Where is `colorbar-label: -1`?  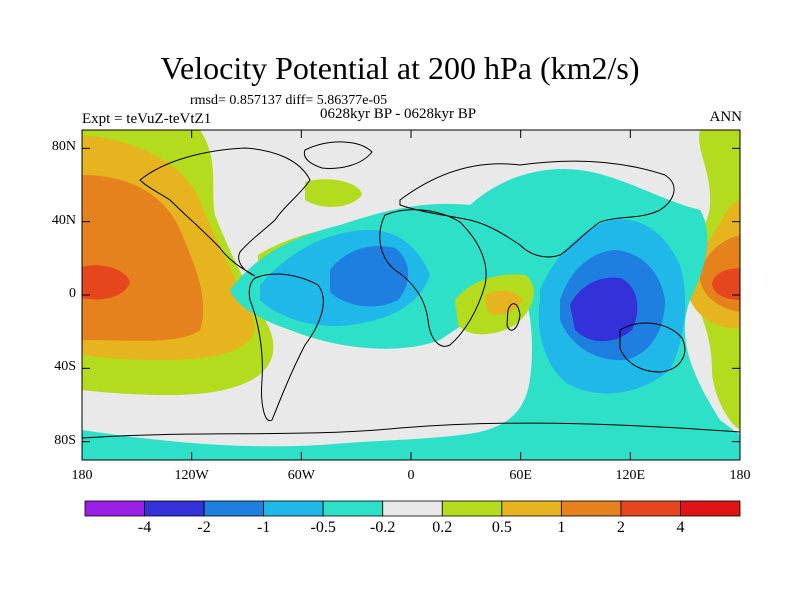 colorbar-label: -1 is located at coordinates (263, 527).